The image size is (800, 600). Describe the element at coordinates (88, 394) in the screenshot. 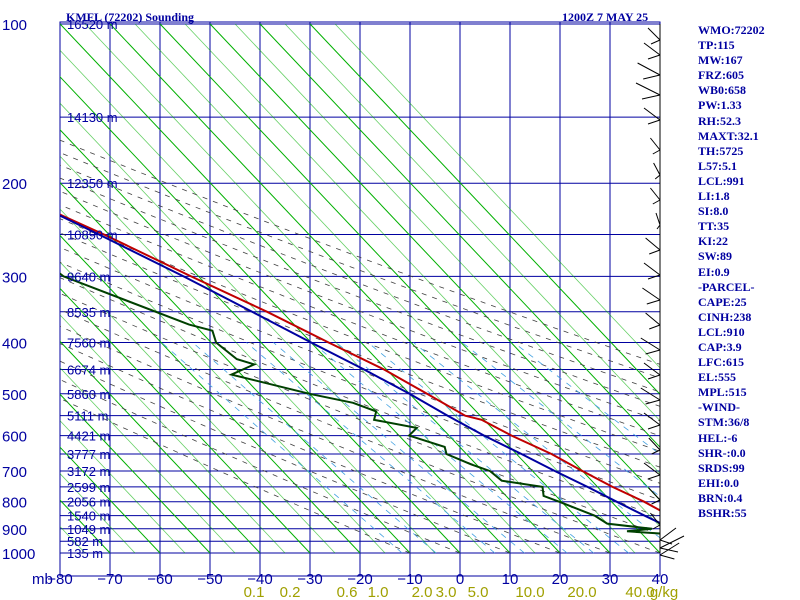

I see `height-tick-label: 5860 m` at that location.